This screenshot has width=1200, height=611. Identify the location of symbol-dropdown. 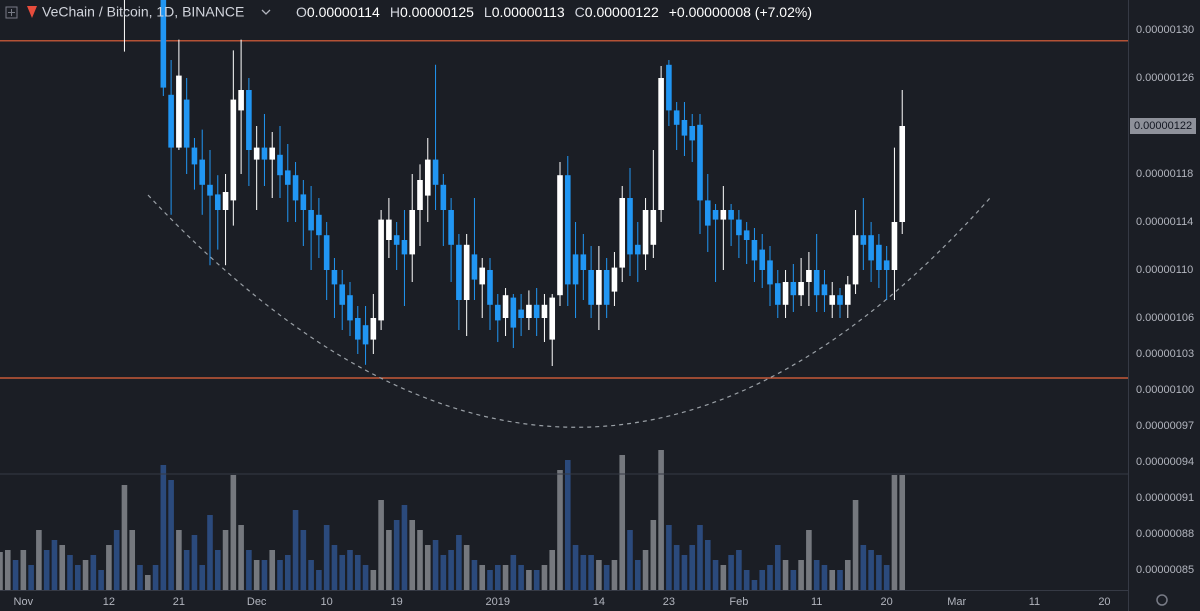
(266, 12).